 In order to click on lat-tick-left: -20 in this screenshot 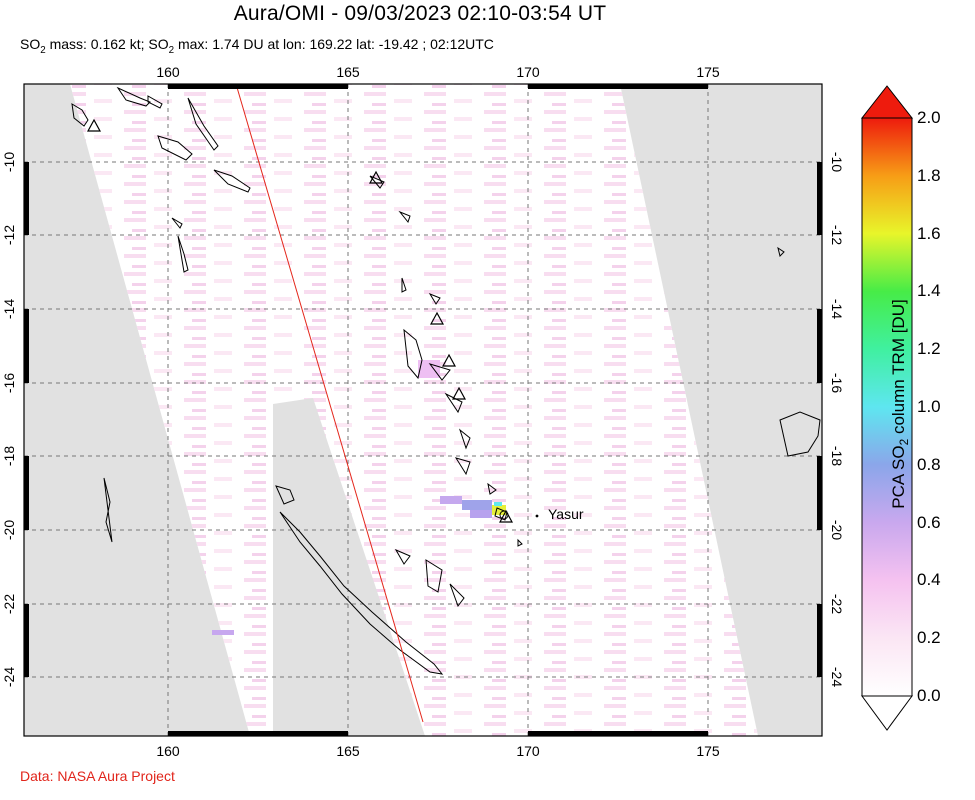, I will do `click(9, 530)`.